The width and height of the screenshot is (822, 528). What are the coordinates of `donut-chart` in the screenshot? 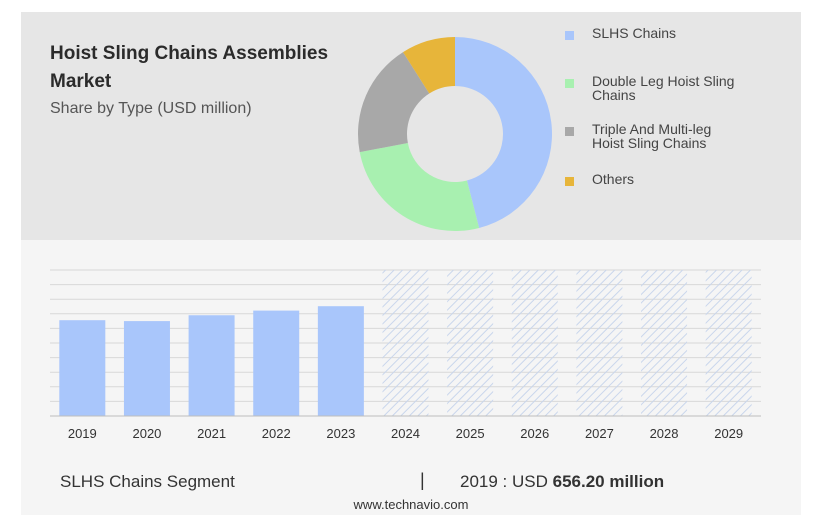 It's located at (455, 134).